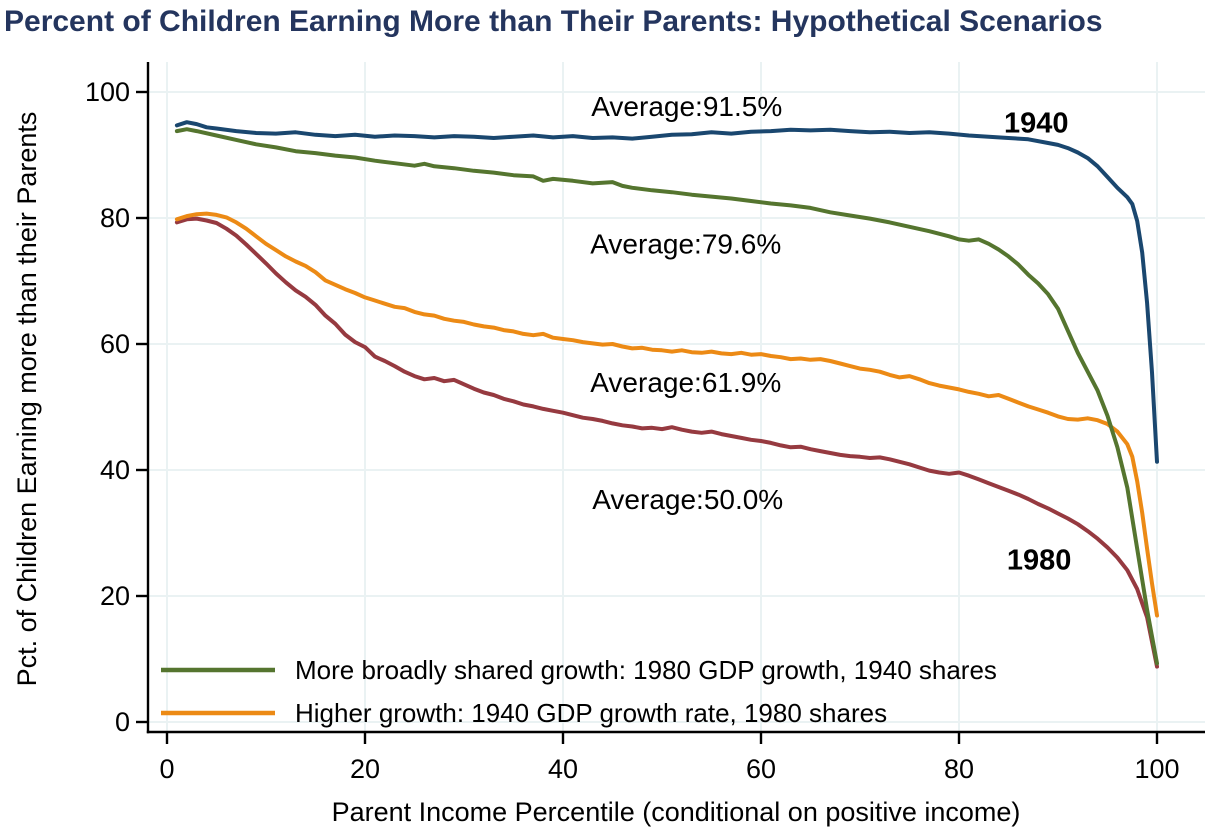  What do you see at coordinates (115, 344) in the screenshot?
I see `y-tick-label: 60` at bounding box center [115, 344].